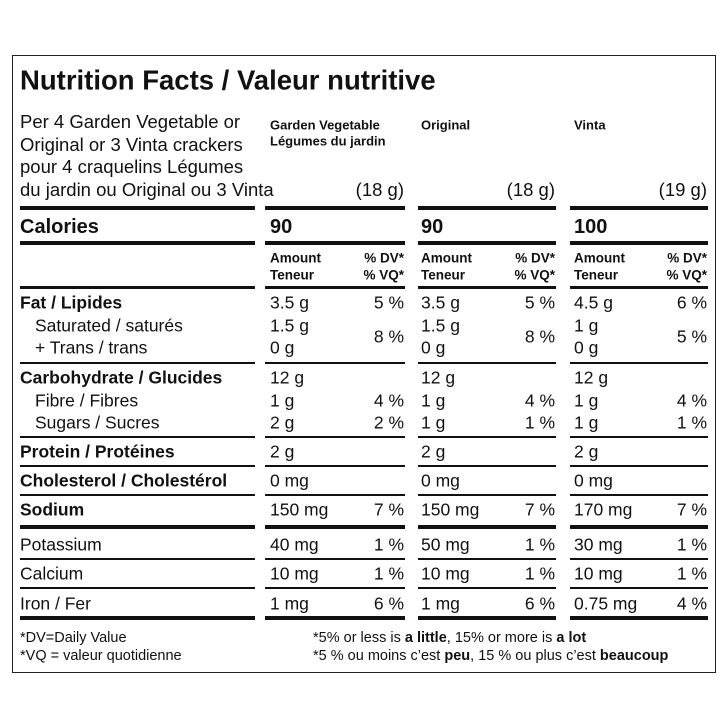  Describe the element at coordinates (691, 509) in the screenshot. I see `daily-value: 7 %` at that location.